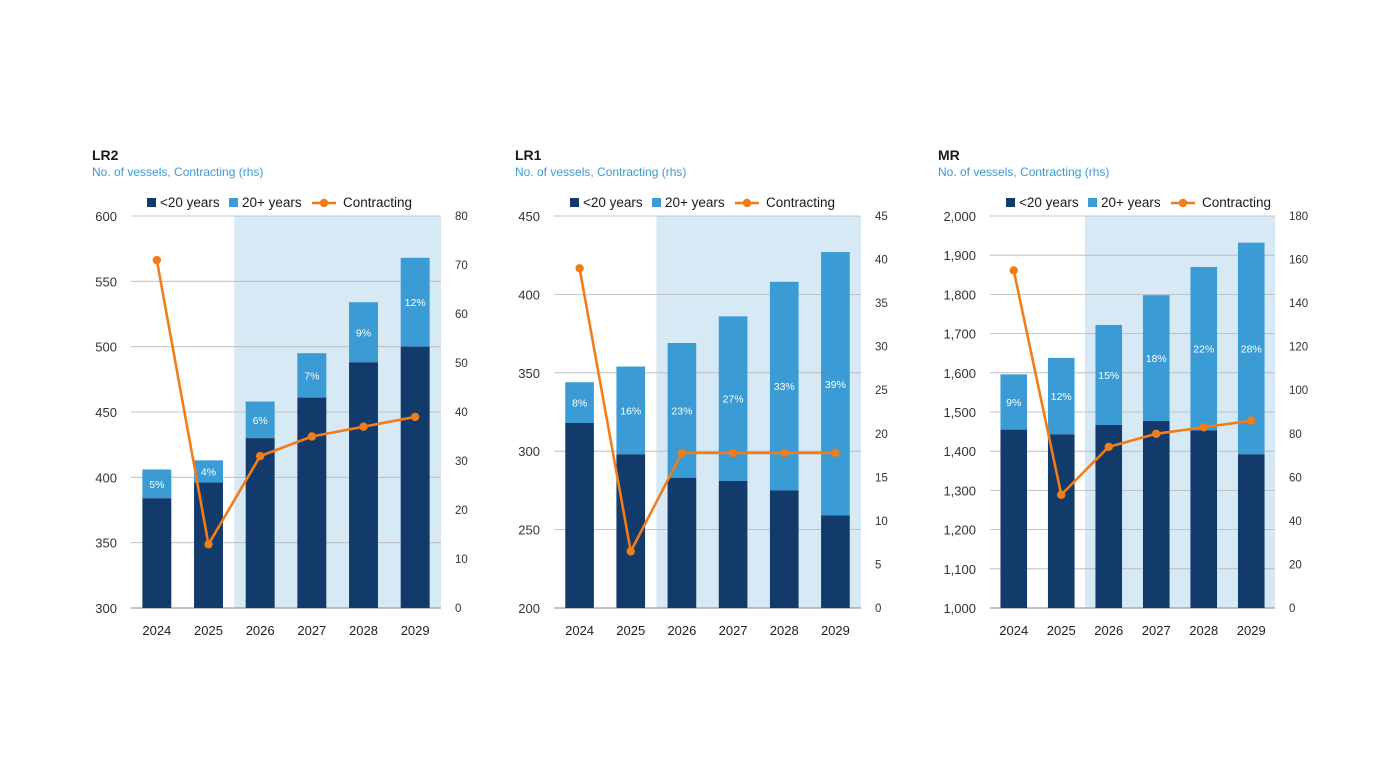 Image resolution: width=1400 pixels, height=784 pixels. Describe the element at coordinates (959, 451) in the screenshot. I see `y-tick-label: 1,400` at that location.